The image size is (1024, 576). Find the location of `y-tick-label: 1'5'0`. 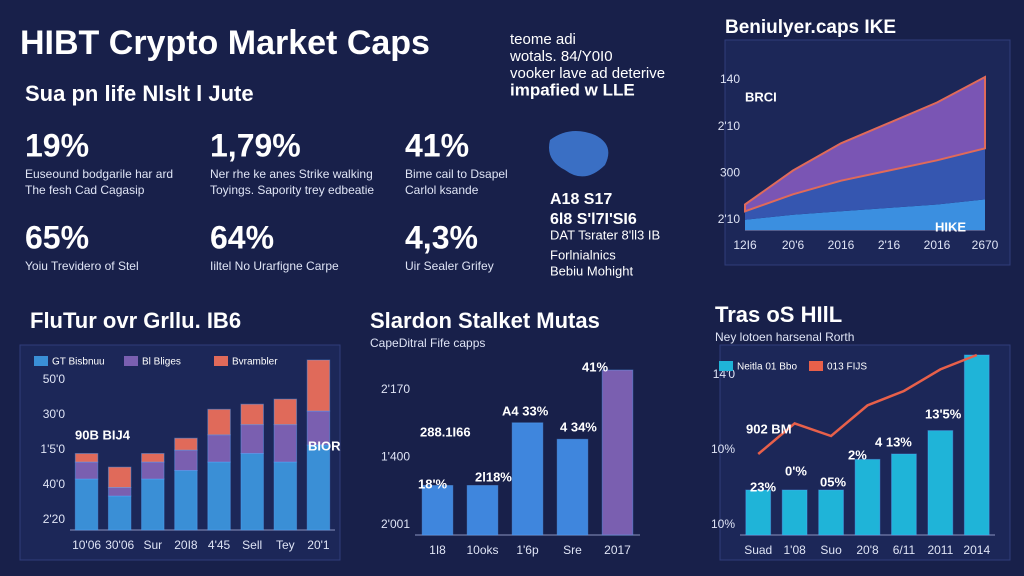

y-tick-label: 1'5'0 is located at coordinates (52, 449).